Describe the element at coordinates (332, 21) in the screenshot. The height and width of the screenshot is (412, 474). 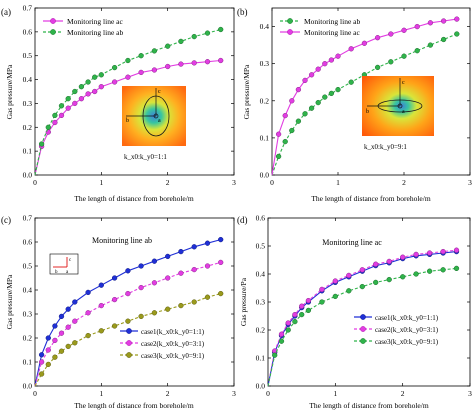
I see `legend-label-b-0: Monitoring line ab` at that location.